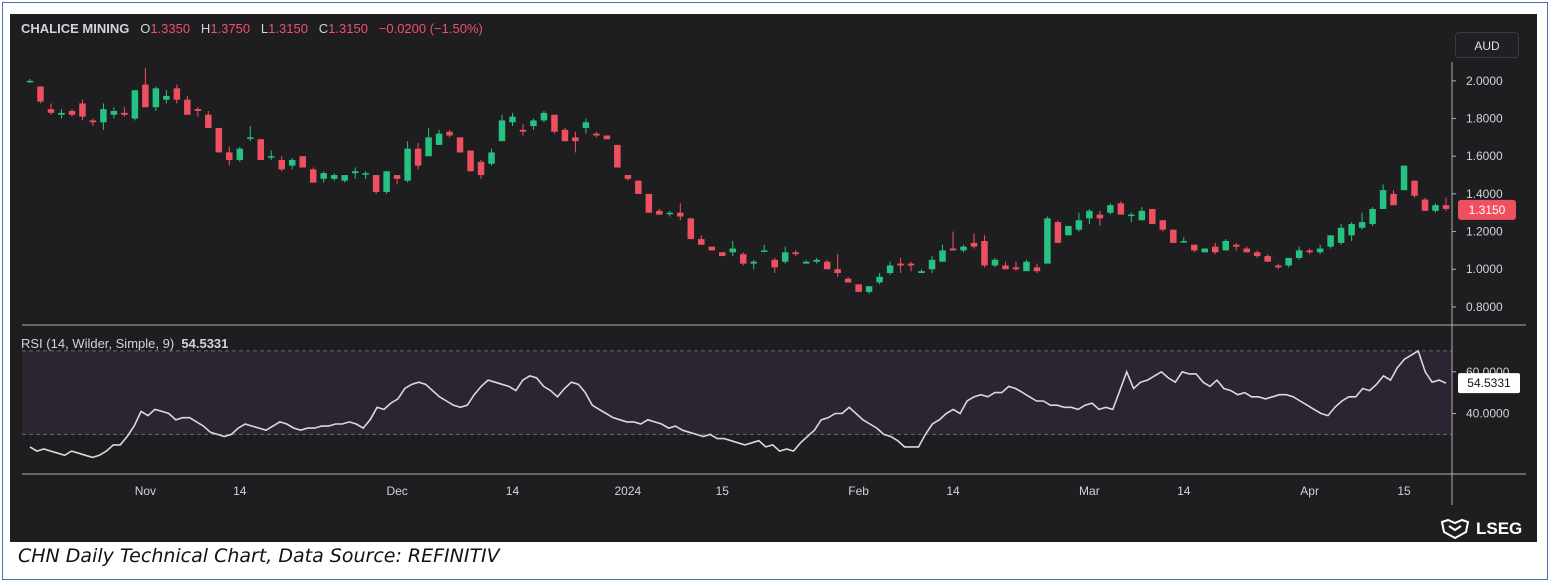 Image resolution: width=1552 pixels, height=584 pixels. What do you see at coordinates (858, 491) in the screenshot?
I see `time-tick-label: Feb` at bounding box center [858, 491].